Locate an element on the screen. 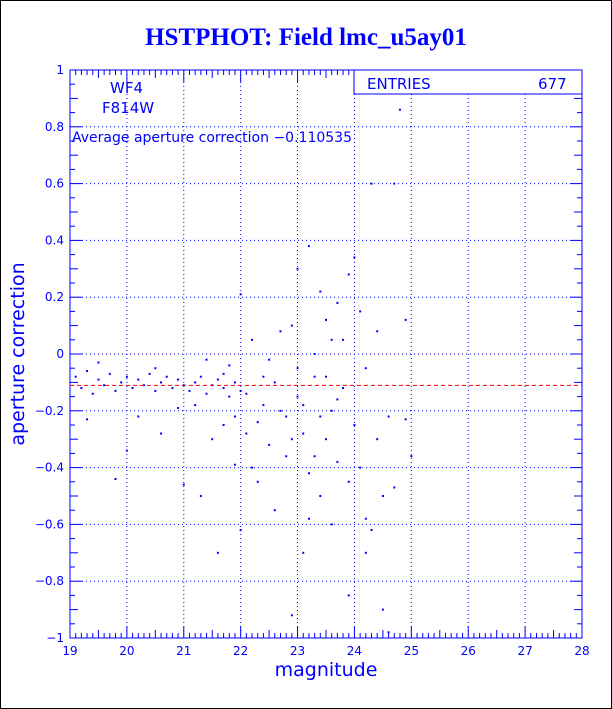 The width and height of the screenshot is (612, 709). stats-box is located at coordinates (468, 82).